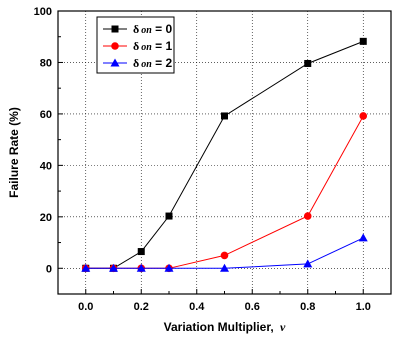 This screenshot has height=339, width=404. What do you see at coordinates (141, 307) in the screenshot?
I see `x-tick-label: 0.2` at bounding box center [141, 307].